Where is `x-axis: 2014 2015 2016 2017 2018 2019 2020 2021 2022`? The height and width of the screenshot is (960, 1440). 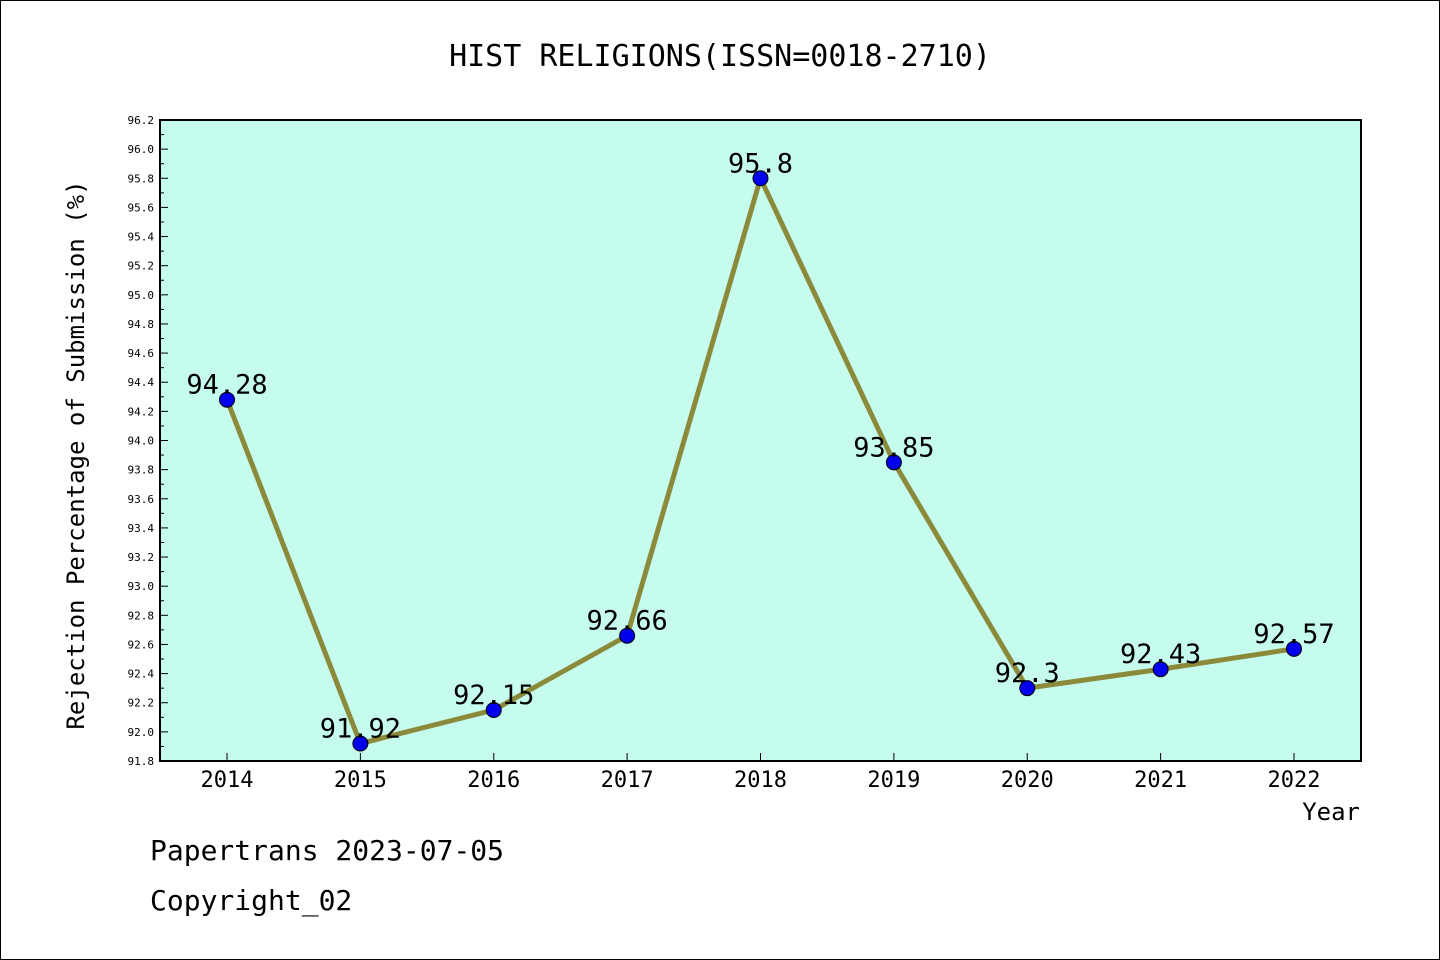
x-axis: 2014 2015 2016 2017 2018 2019 2020 2021 2022 is located at coordinates (761, 773).